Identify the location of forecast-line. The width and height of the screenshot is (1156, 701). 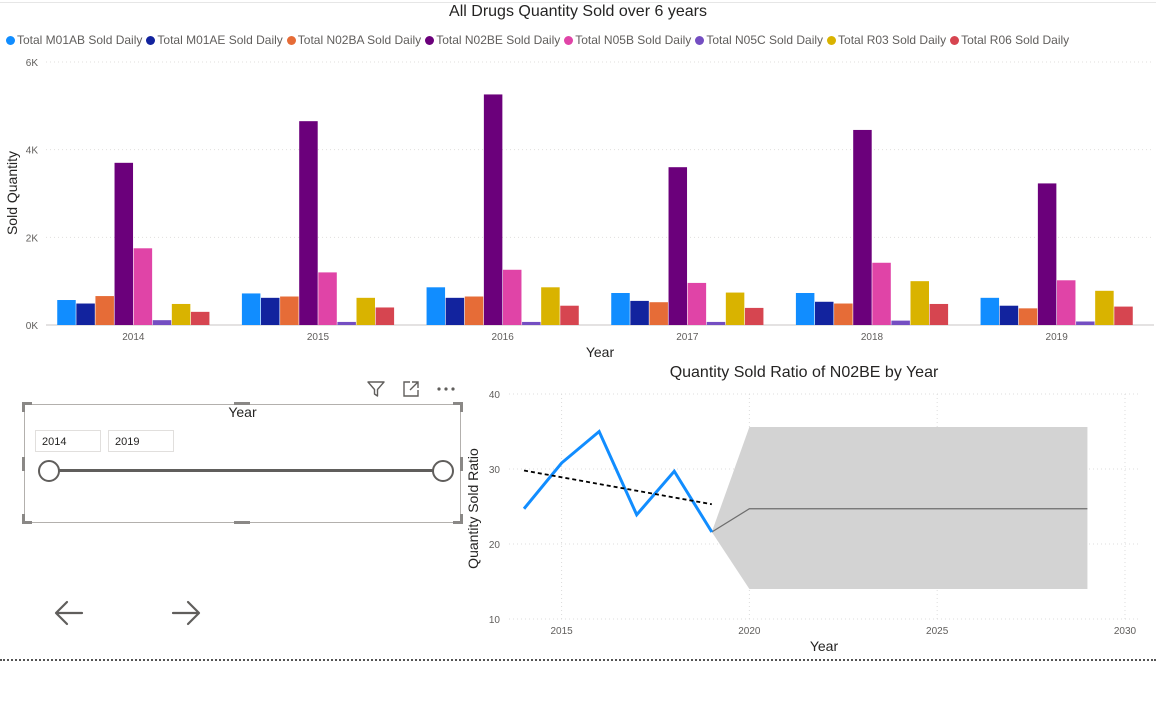
(899, 520).